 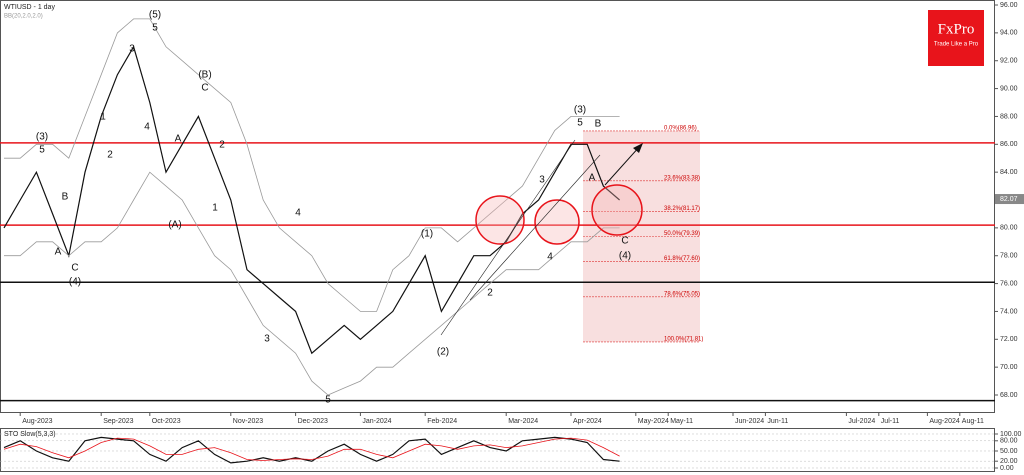 What do you see at coordinates (749, 421) in the screenshot?
I see `x-tick-label: Jun-2024` at bounding box center [749, 421].